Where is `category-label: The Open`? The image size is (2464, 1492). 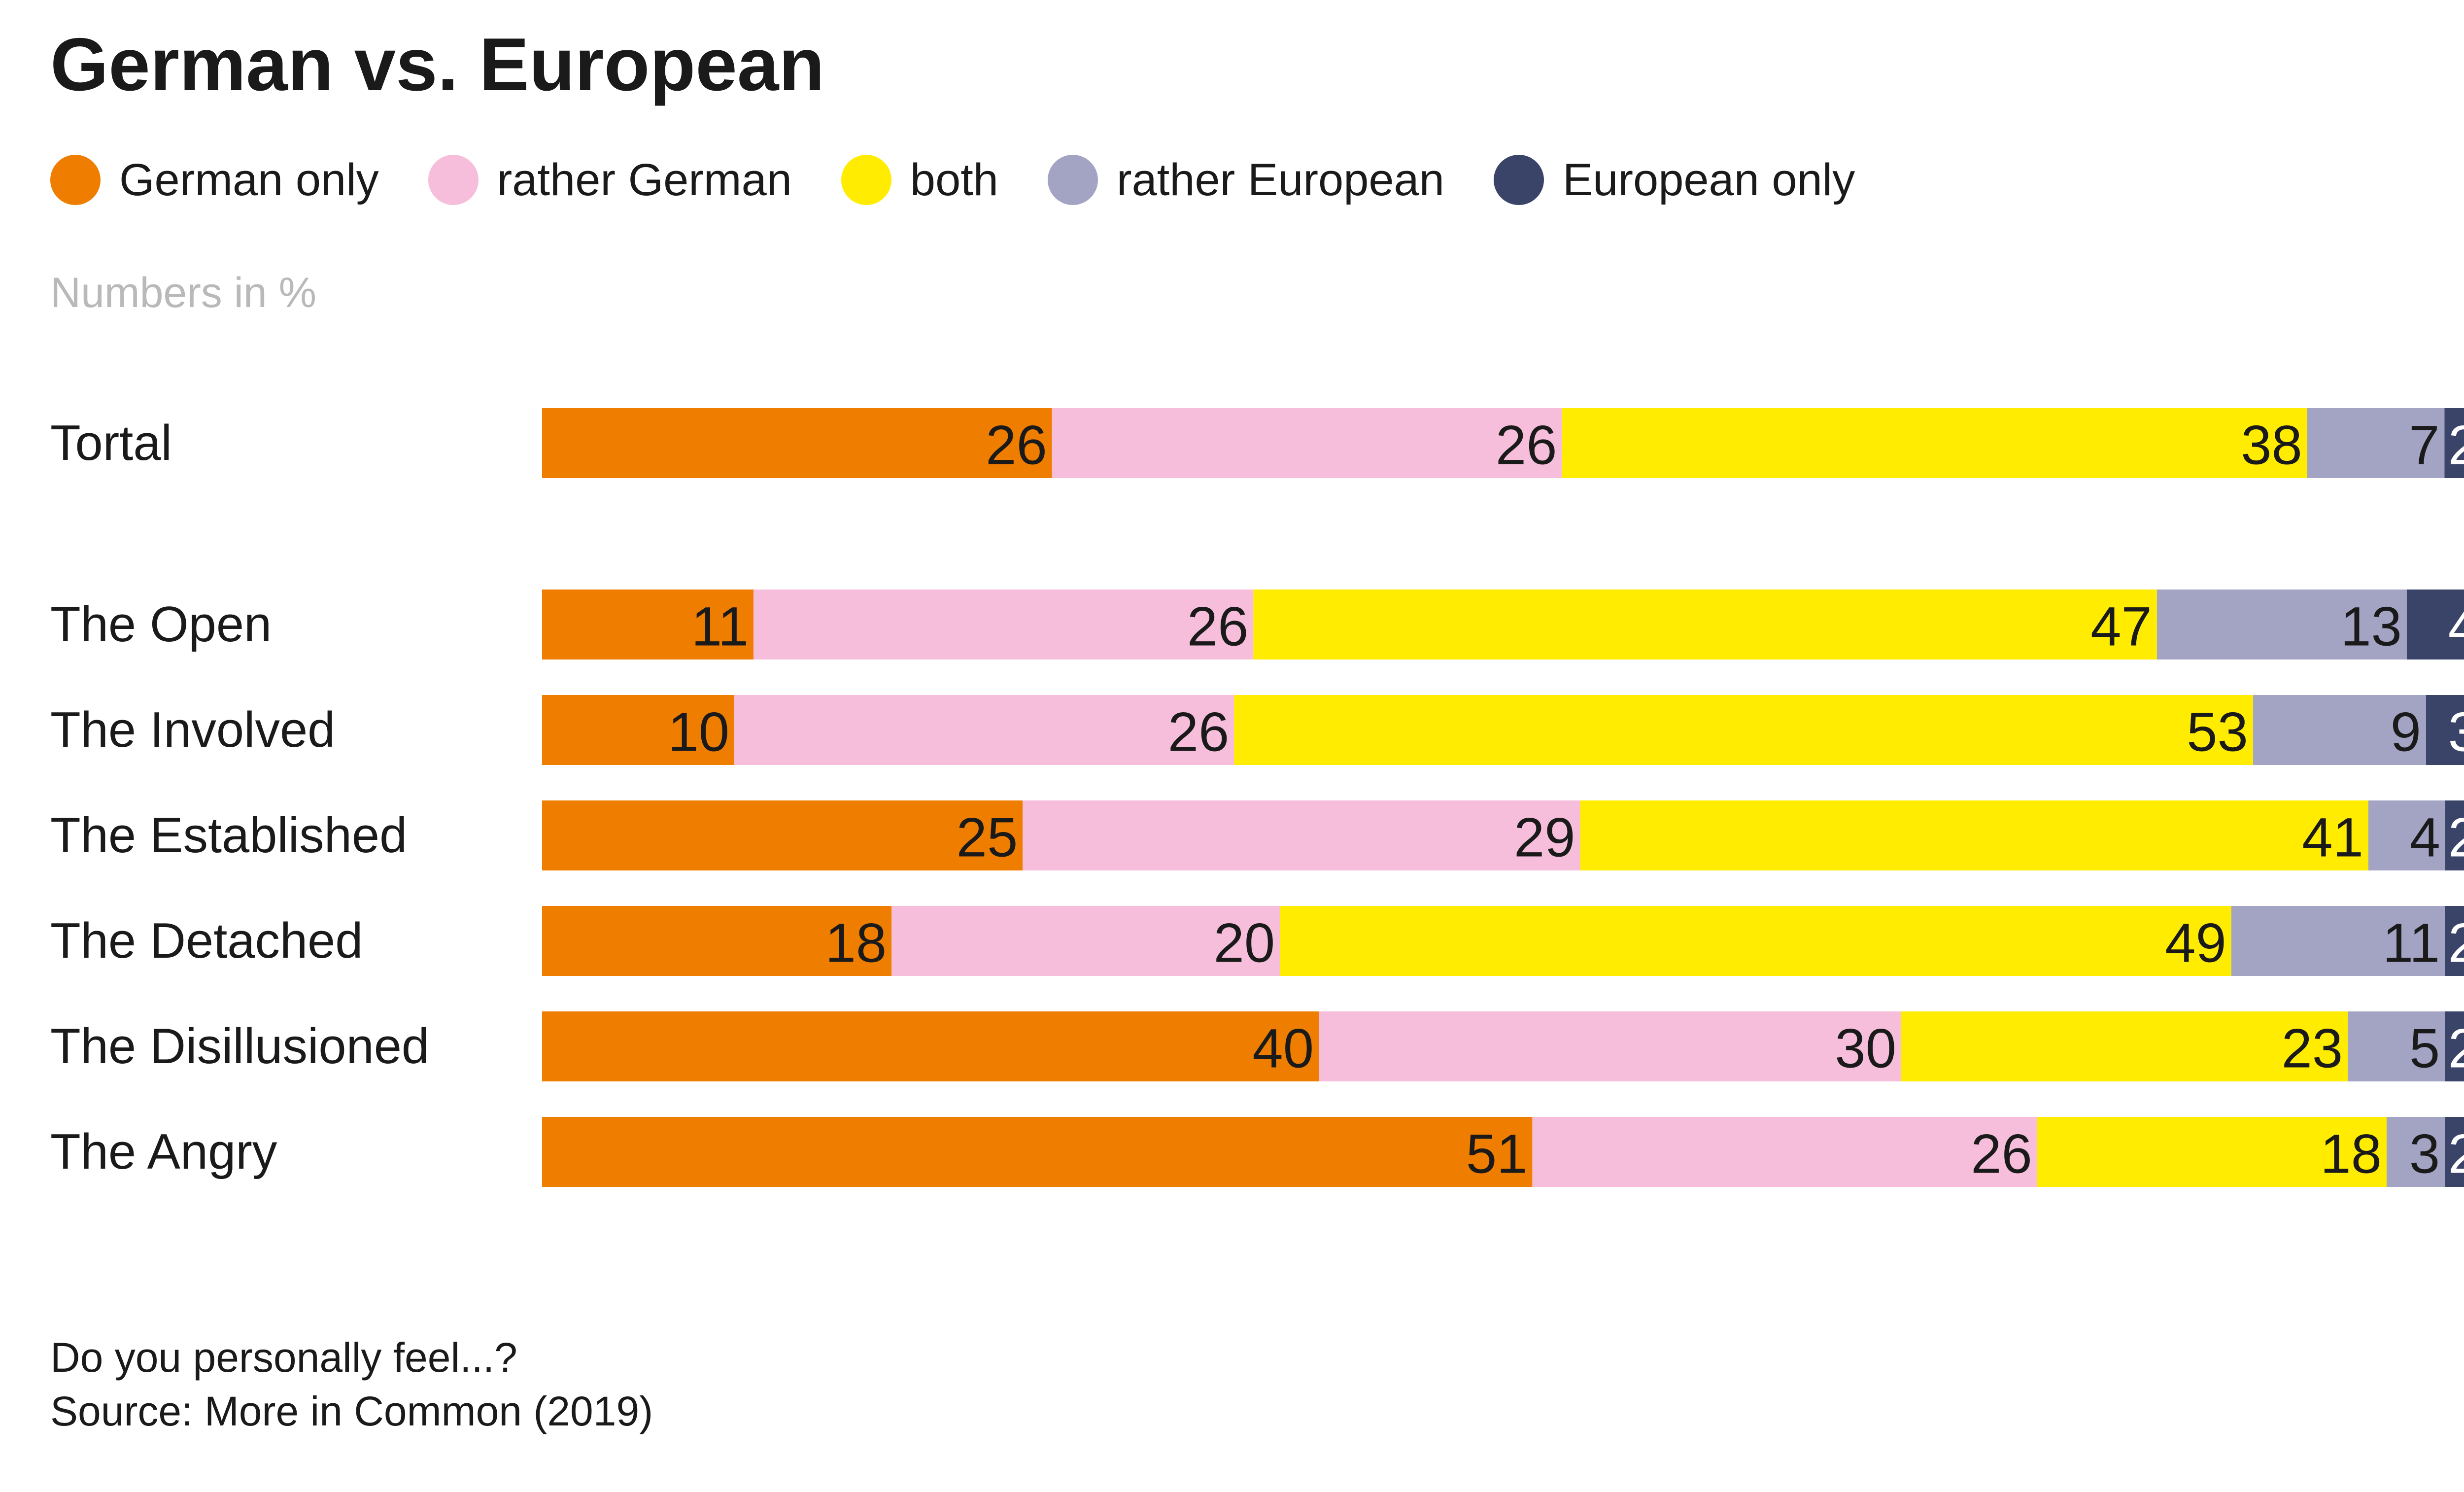 category-label: The Open is located at coordinates (161, 624).